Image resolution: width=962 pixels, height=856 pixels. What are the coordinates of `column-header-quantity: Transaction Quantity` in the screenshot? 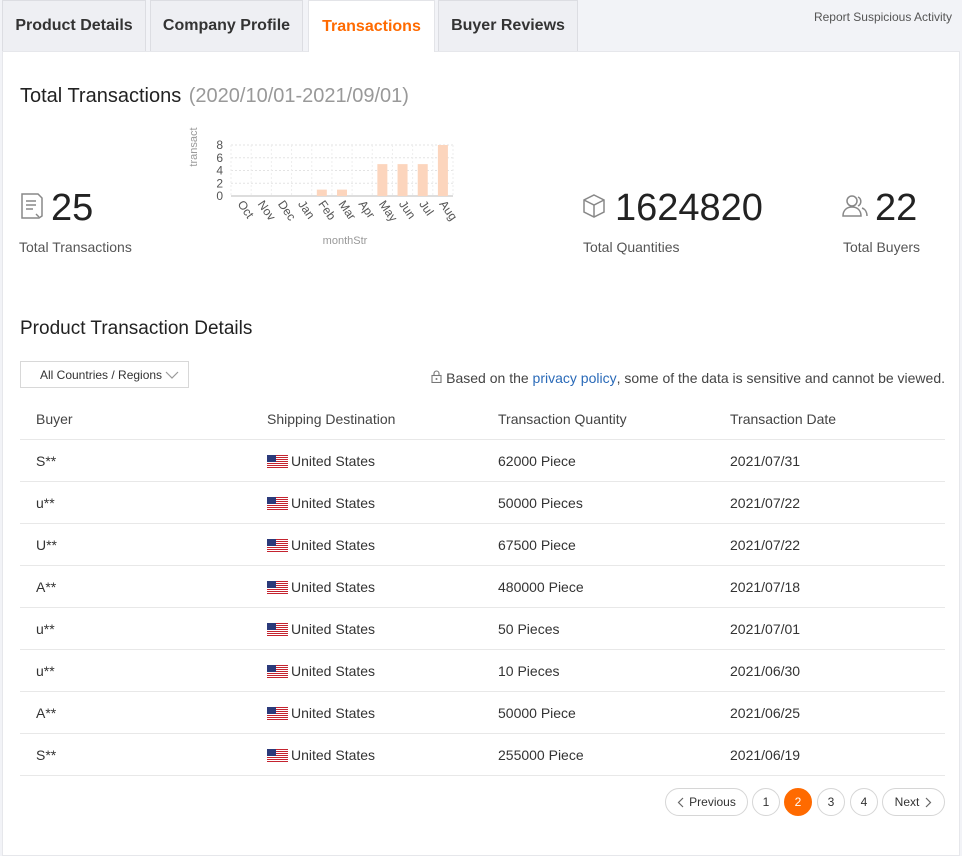 It's located at (562, 419).